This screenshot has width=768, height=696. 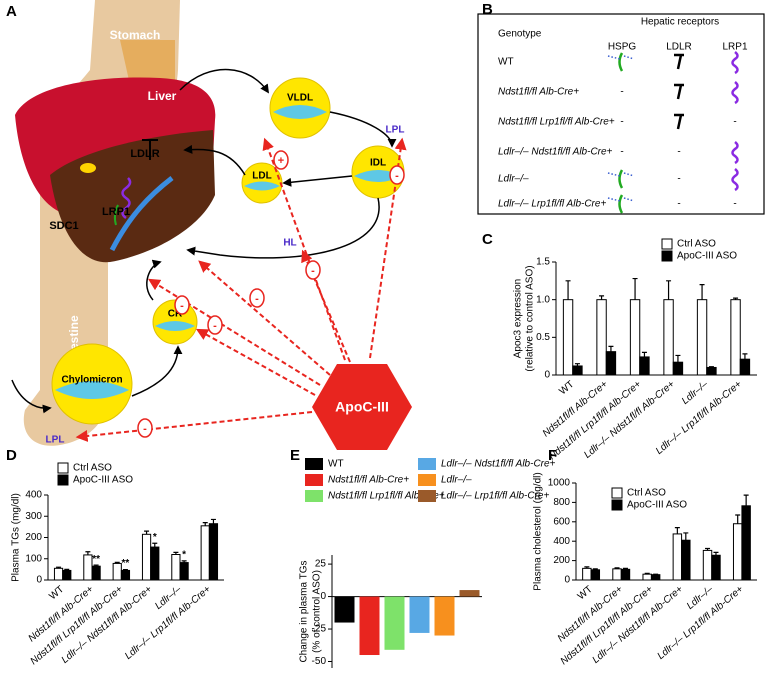 What do you see at coordinates (368, 480) in the screenshot?
I see `legend-label: Ndst1fl/fl Alb-Cre+` at bounding box center [368, 480].